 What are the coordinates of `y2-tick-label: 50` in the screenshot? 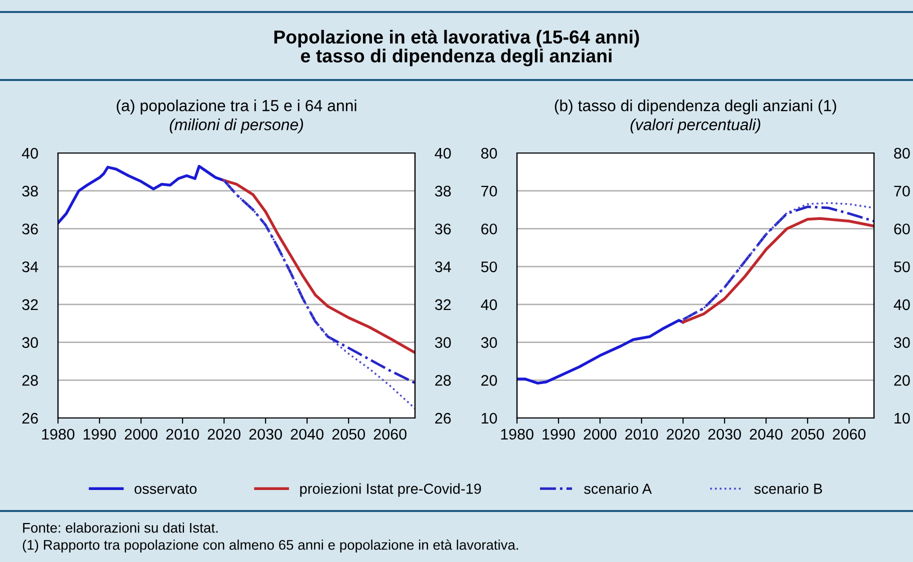 It's located at (902, 266).